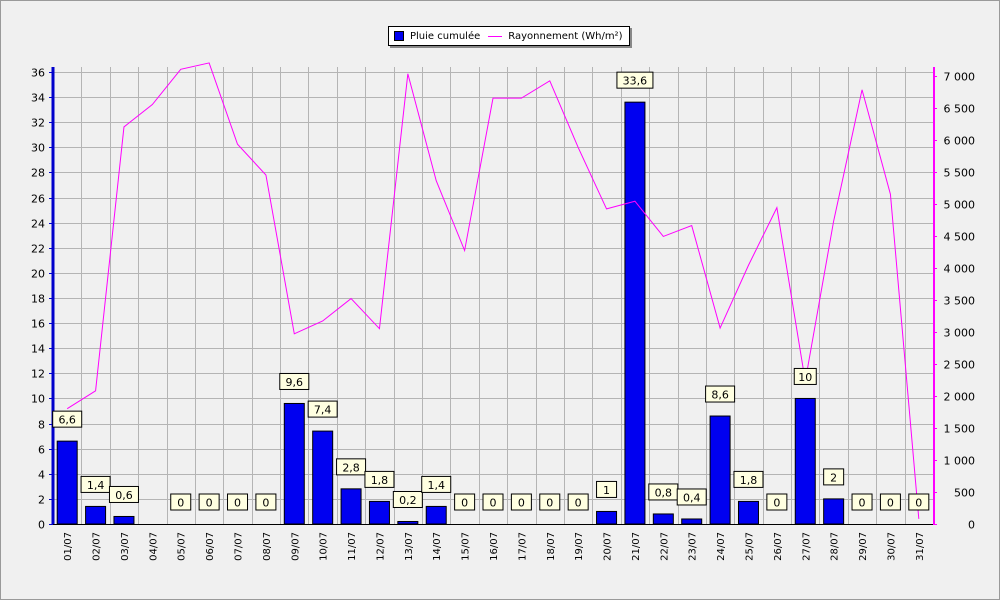 This screenshot has height=600, width=1000. I want to click on bar-data-label: 1,8, so click(748, 479).